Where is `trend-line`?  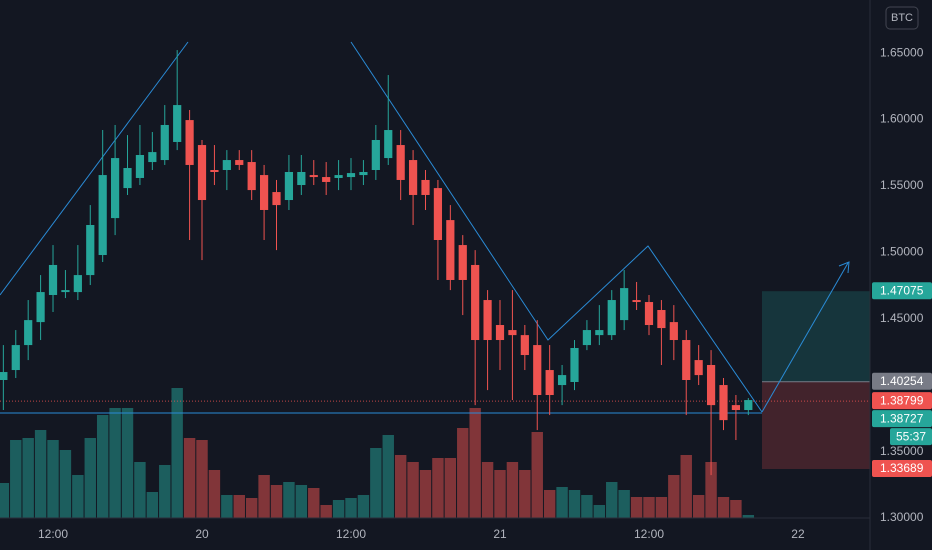 trend-line is located at coordinates (94, 168).